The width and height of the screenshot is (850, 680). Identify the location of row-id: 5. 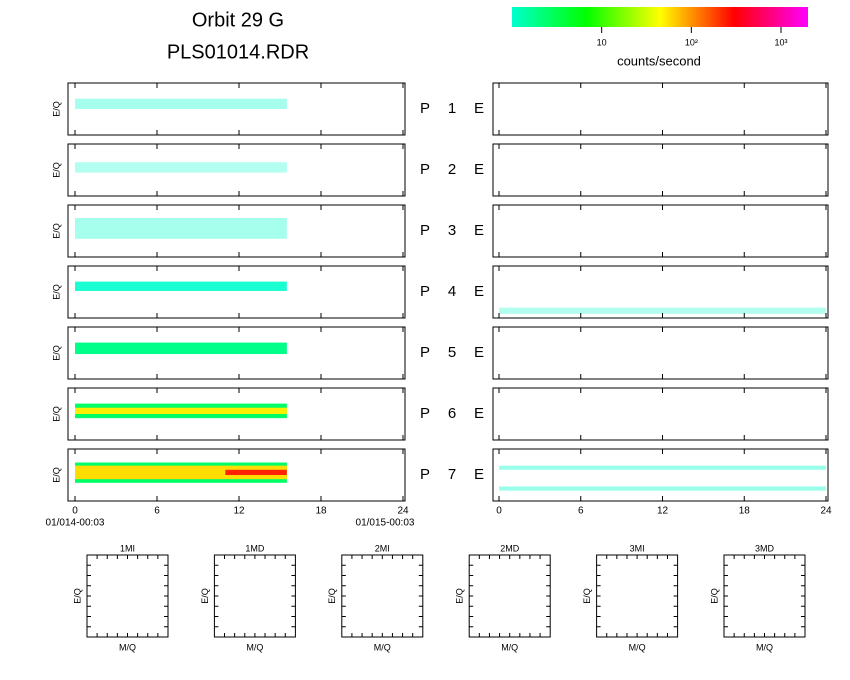
(452, 352).